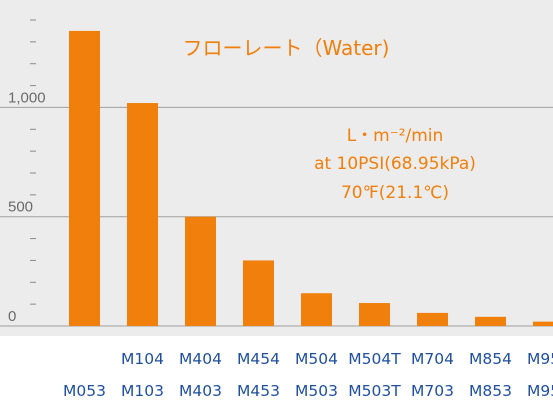 This screenshot has height=407, width=553. Describe the element at coordinates (27, 97) in the screenshot. I see `y-tick-label-1000: 1,000` at that location.